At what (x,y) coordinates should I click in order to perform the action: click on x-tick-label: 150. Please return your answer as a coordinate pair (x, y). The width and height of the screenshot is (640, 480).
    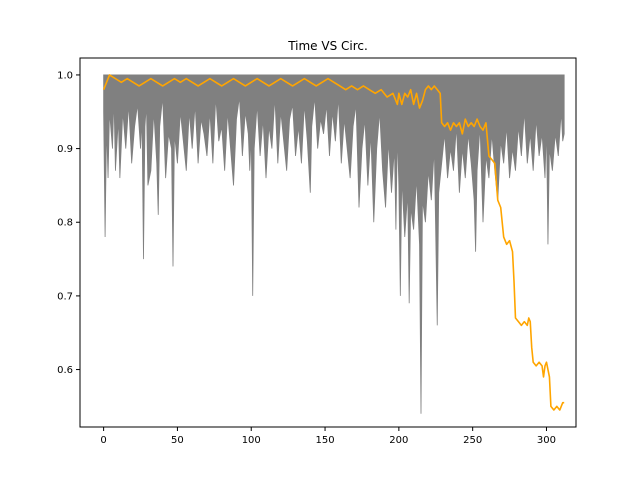
    Looking at the image, I should click on (325, 440).